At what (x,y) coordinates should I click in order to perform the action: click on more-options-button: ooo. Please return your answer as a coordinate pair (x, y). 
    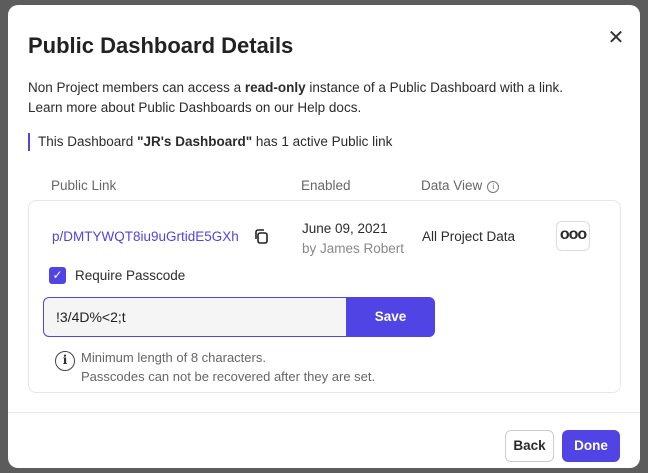
    Looking at the image, I should click on (573, 236).